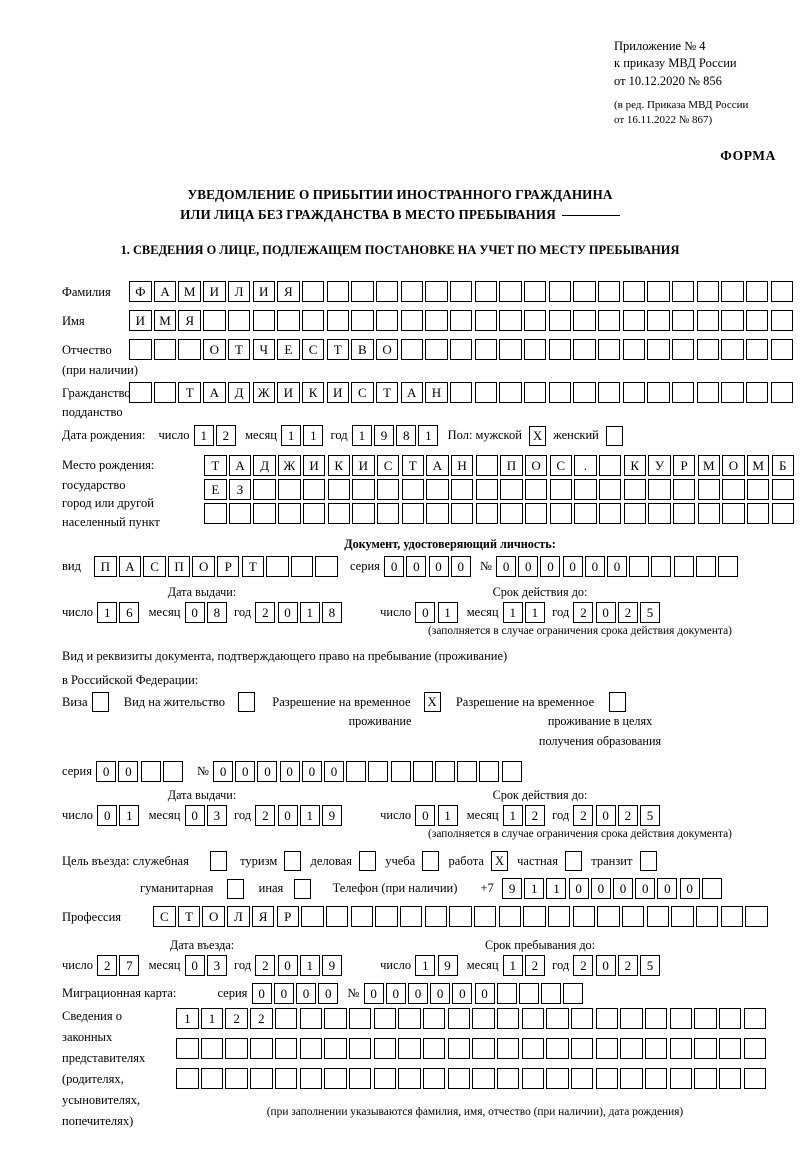 The width and height of the screenshot is (800, 1163). Describe the element at coordinates (263, 916) in the screenshot. I see `char-box: Я` at that location.